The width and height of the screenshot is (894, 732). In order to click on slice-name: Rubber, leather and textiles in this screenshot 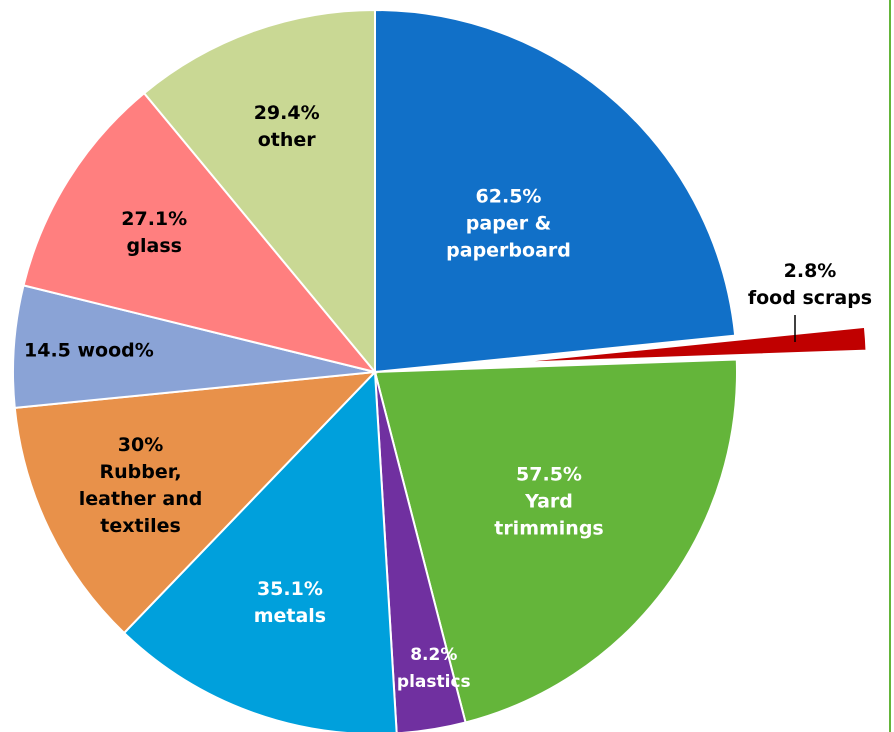, I will do `click(140, 498)`.